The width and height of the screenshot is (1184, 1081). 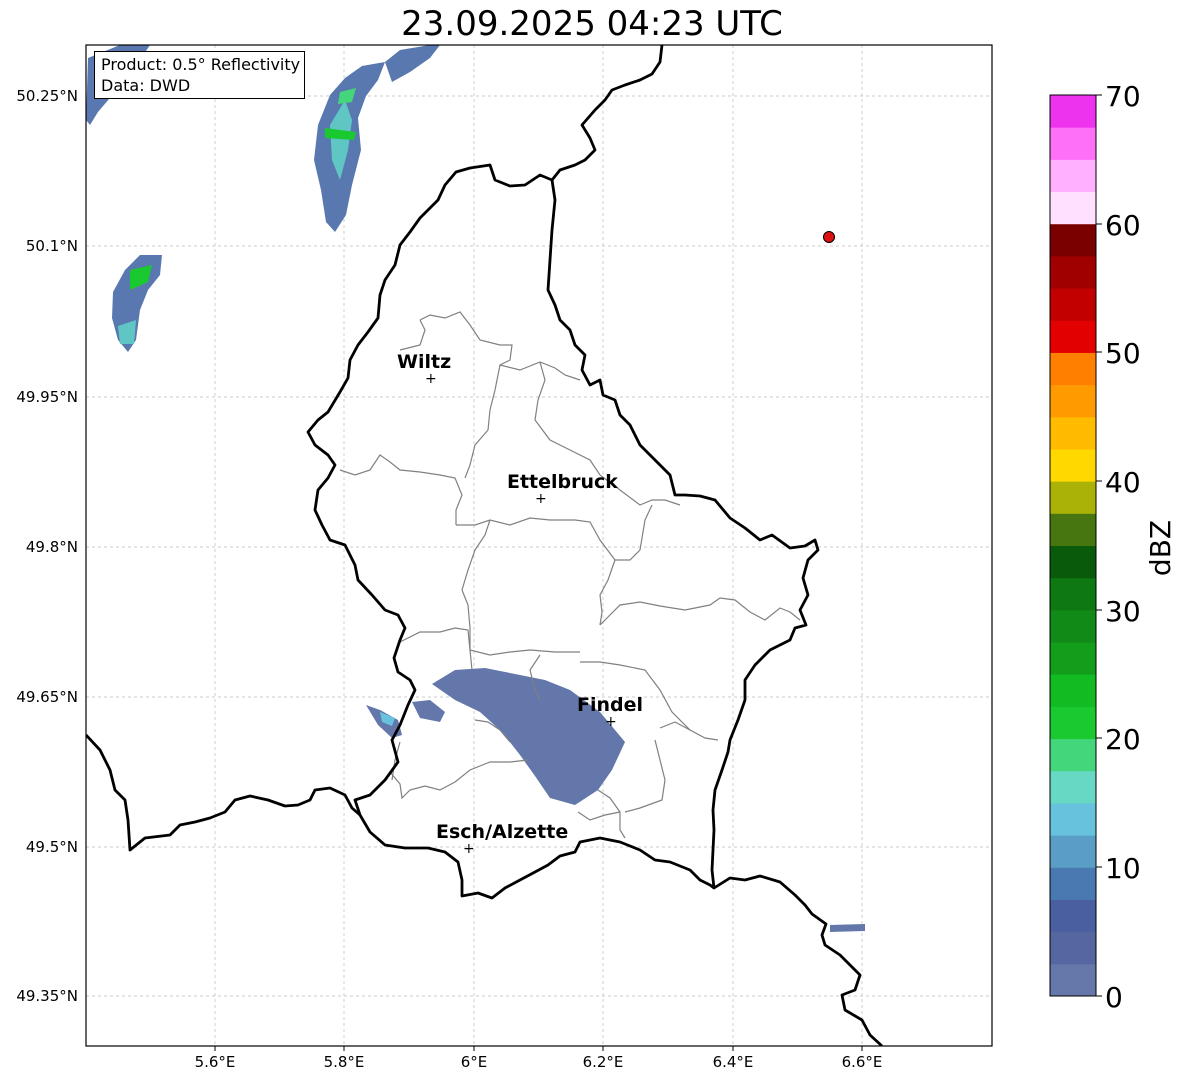 What do you see at coordinates (1123, 353) in the screenshot?
I see `colorbar-tick-label: 50` at bounding box center [1123, 353].